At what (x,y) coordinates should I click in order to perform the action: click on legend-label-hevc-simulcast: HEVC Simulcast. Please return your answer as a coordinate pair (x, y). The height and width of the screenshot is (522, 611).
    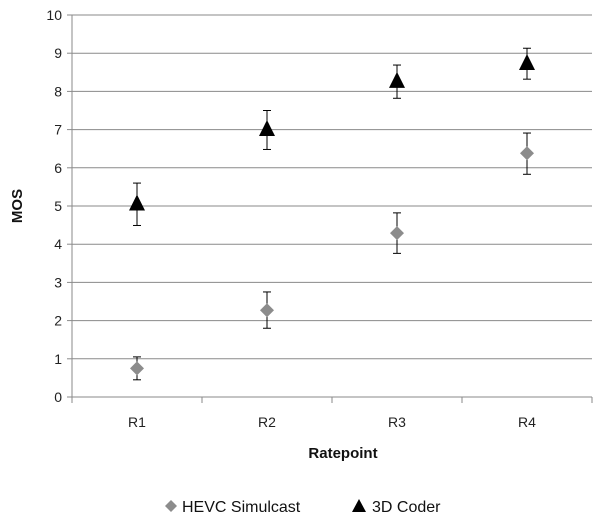
    Looking at the image, I should click on (241, 507).